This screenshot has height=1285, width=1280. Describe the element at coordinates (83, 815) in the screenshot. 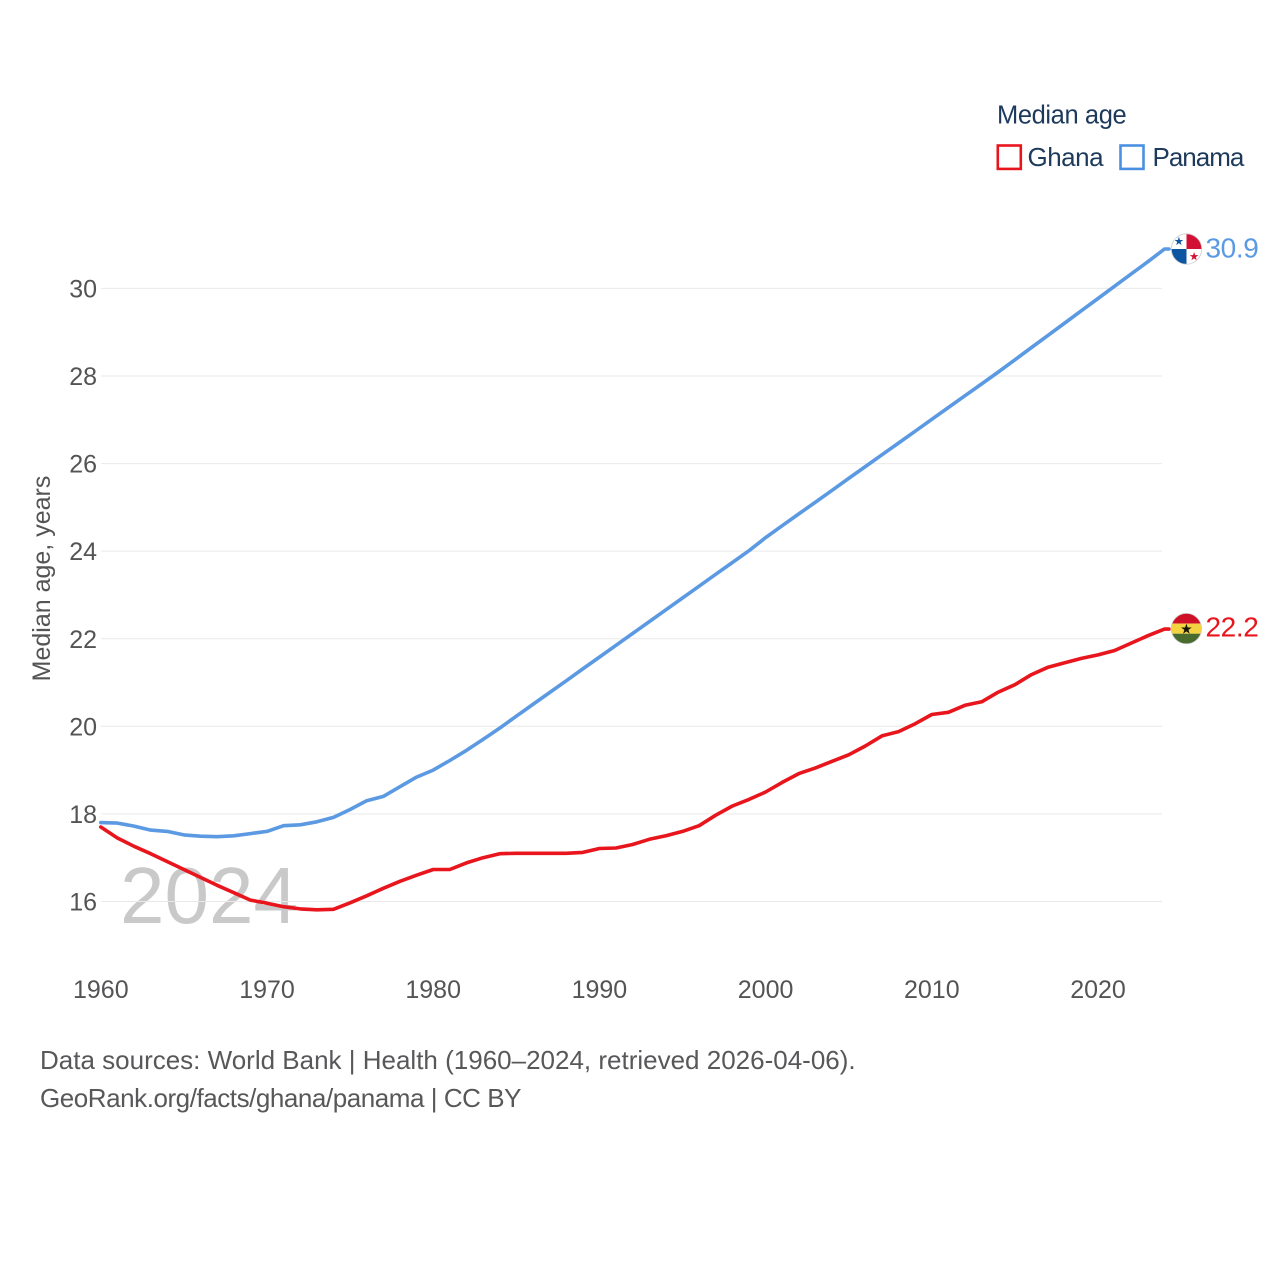

I see `svg-text: 18` at that location.